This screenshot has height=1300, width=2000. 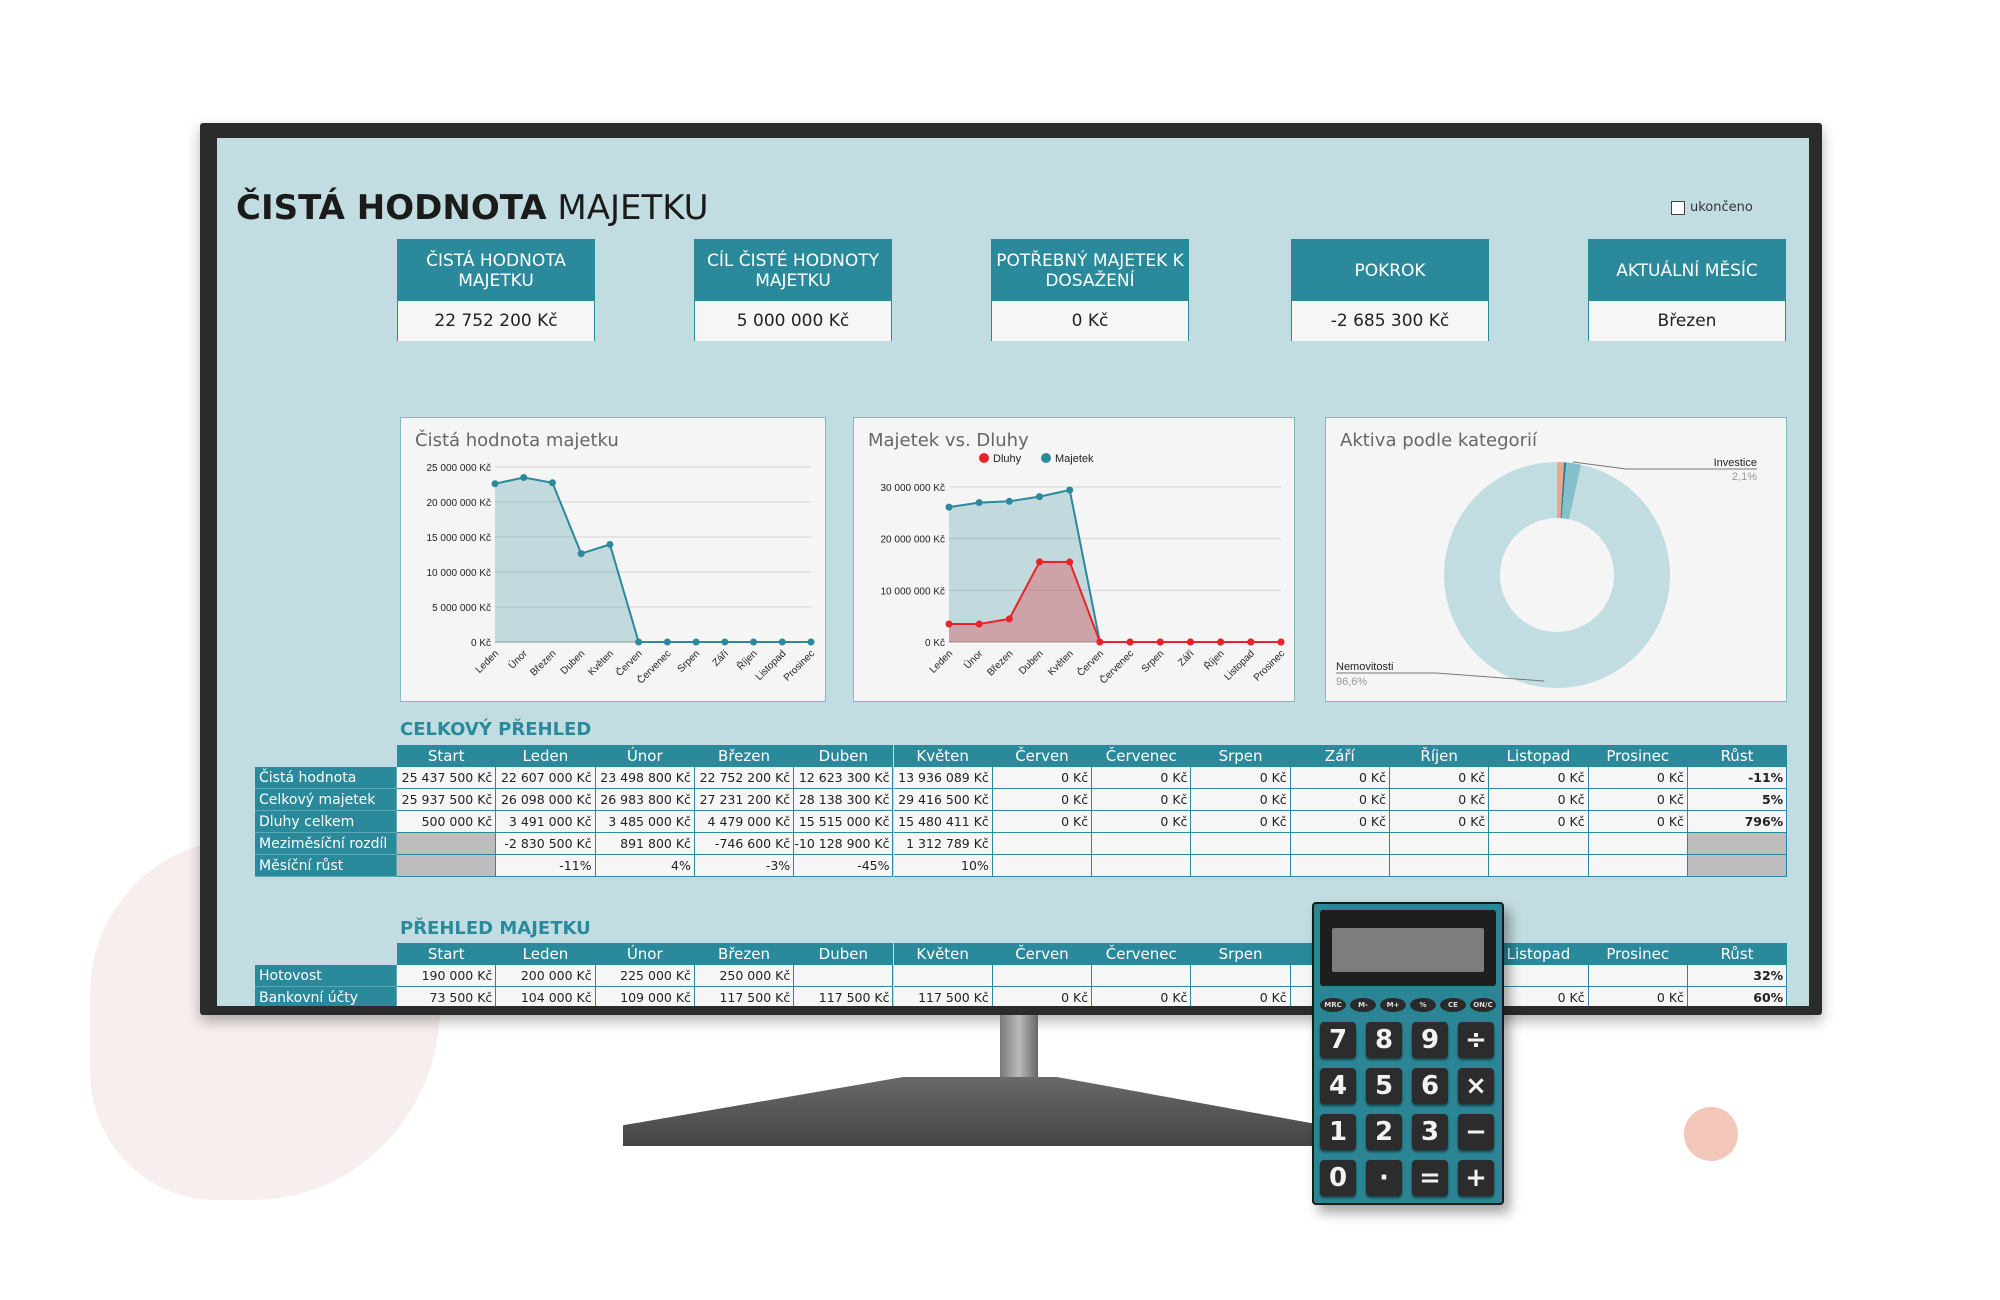 I want to click on table-cell: 4 479 000 Kč, so click(x=744, y=822).